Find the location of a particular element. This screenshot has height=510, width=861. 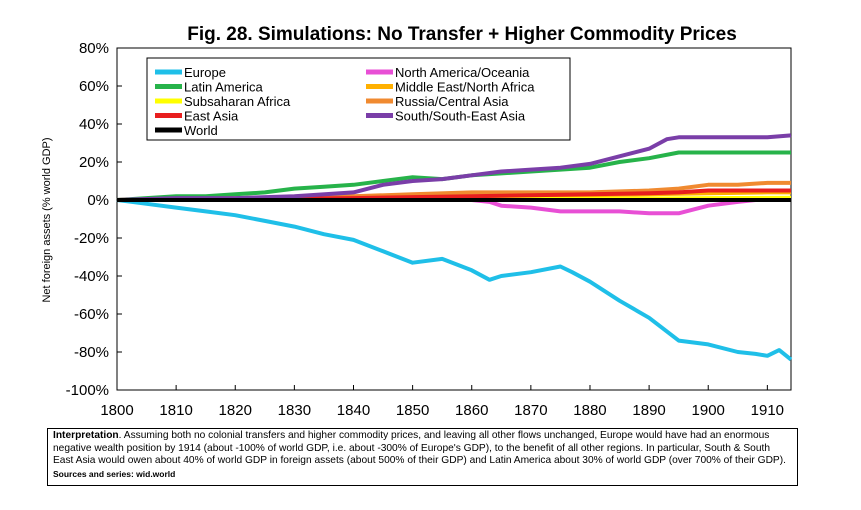

x-tick-label: 1870 is located at coordinates (530, 410).